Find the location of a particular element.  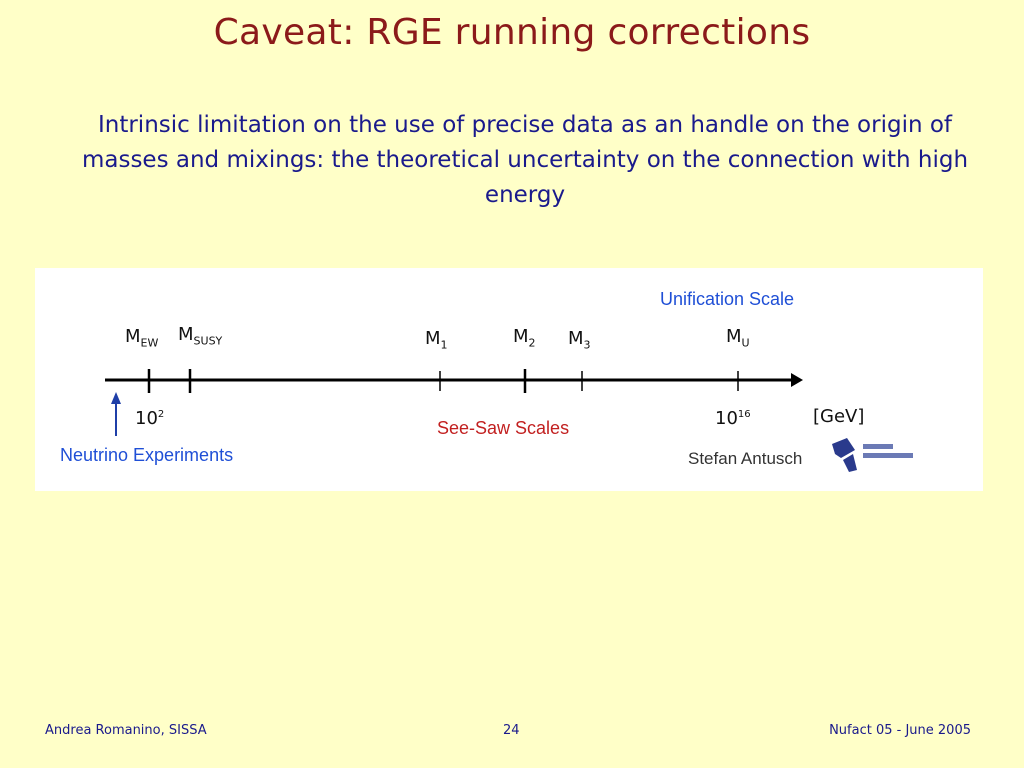

scale-label-mu: MU is located at coordinates (738, 338).